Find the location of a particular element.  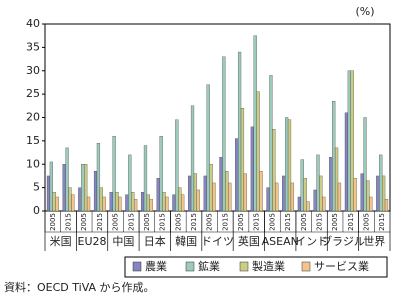

y-tick-label: 15 is located at coordinates (33, 140).